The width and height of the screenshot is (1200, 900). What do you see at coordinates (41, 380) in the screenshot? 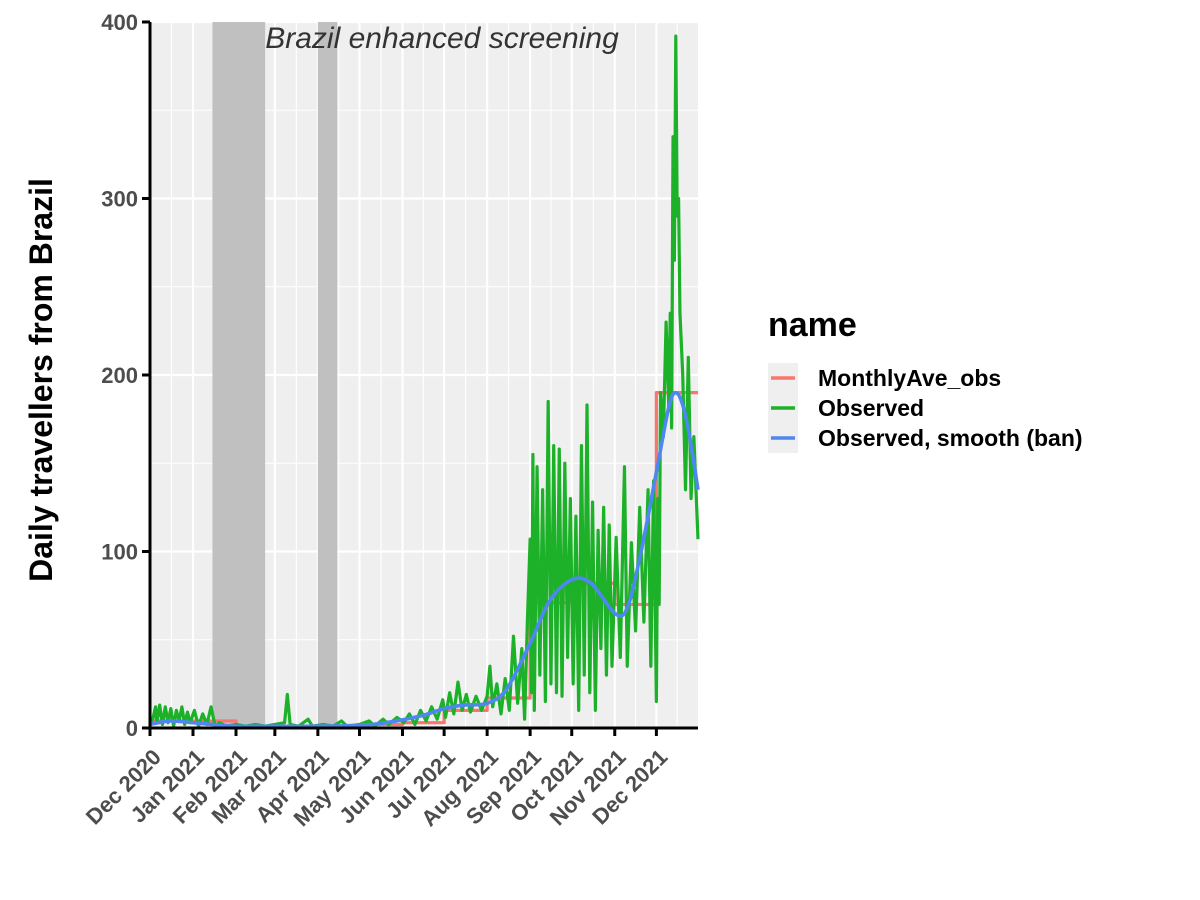
I see `y-axis-title: Daily travellers from Brazil` at bounding box center [41, 380].